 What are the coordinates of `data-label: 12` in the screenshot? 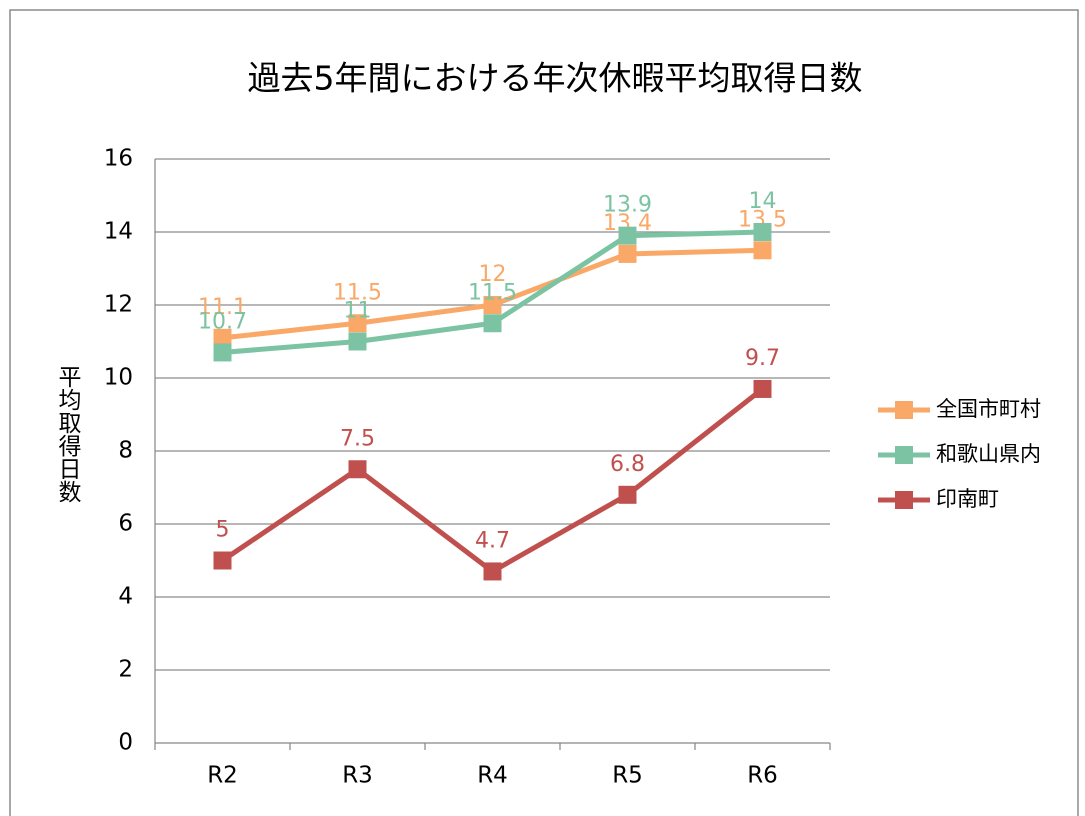 It's located at (493, 274).